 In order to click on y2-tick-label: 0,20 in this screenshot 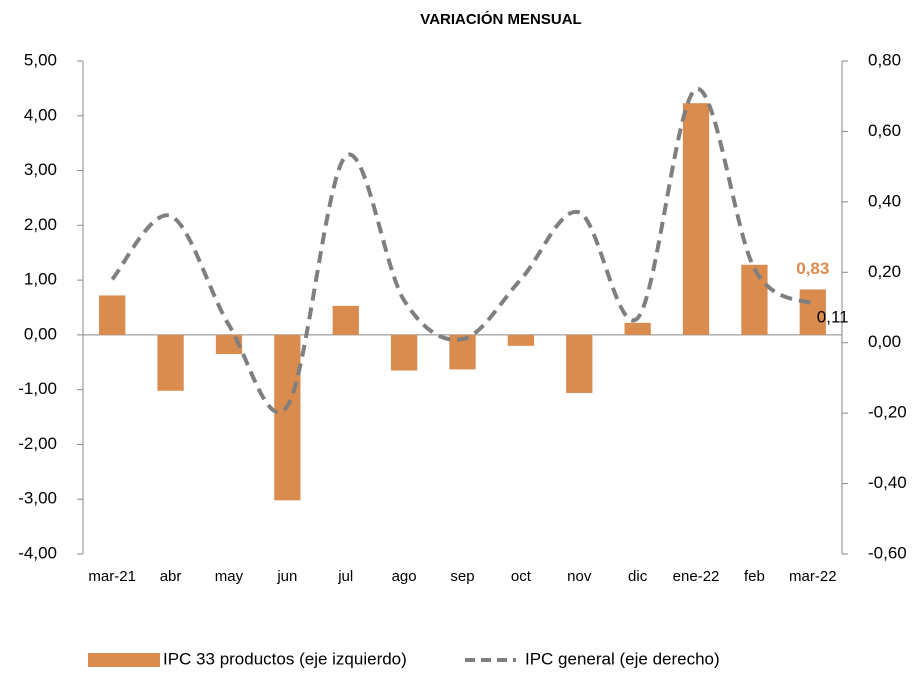, I will do `click(884, 271)`.